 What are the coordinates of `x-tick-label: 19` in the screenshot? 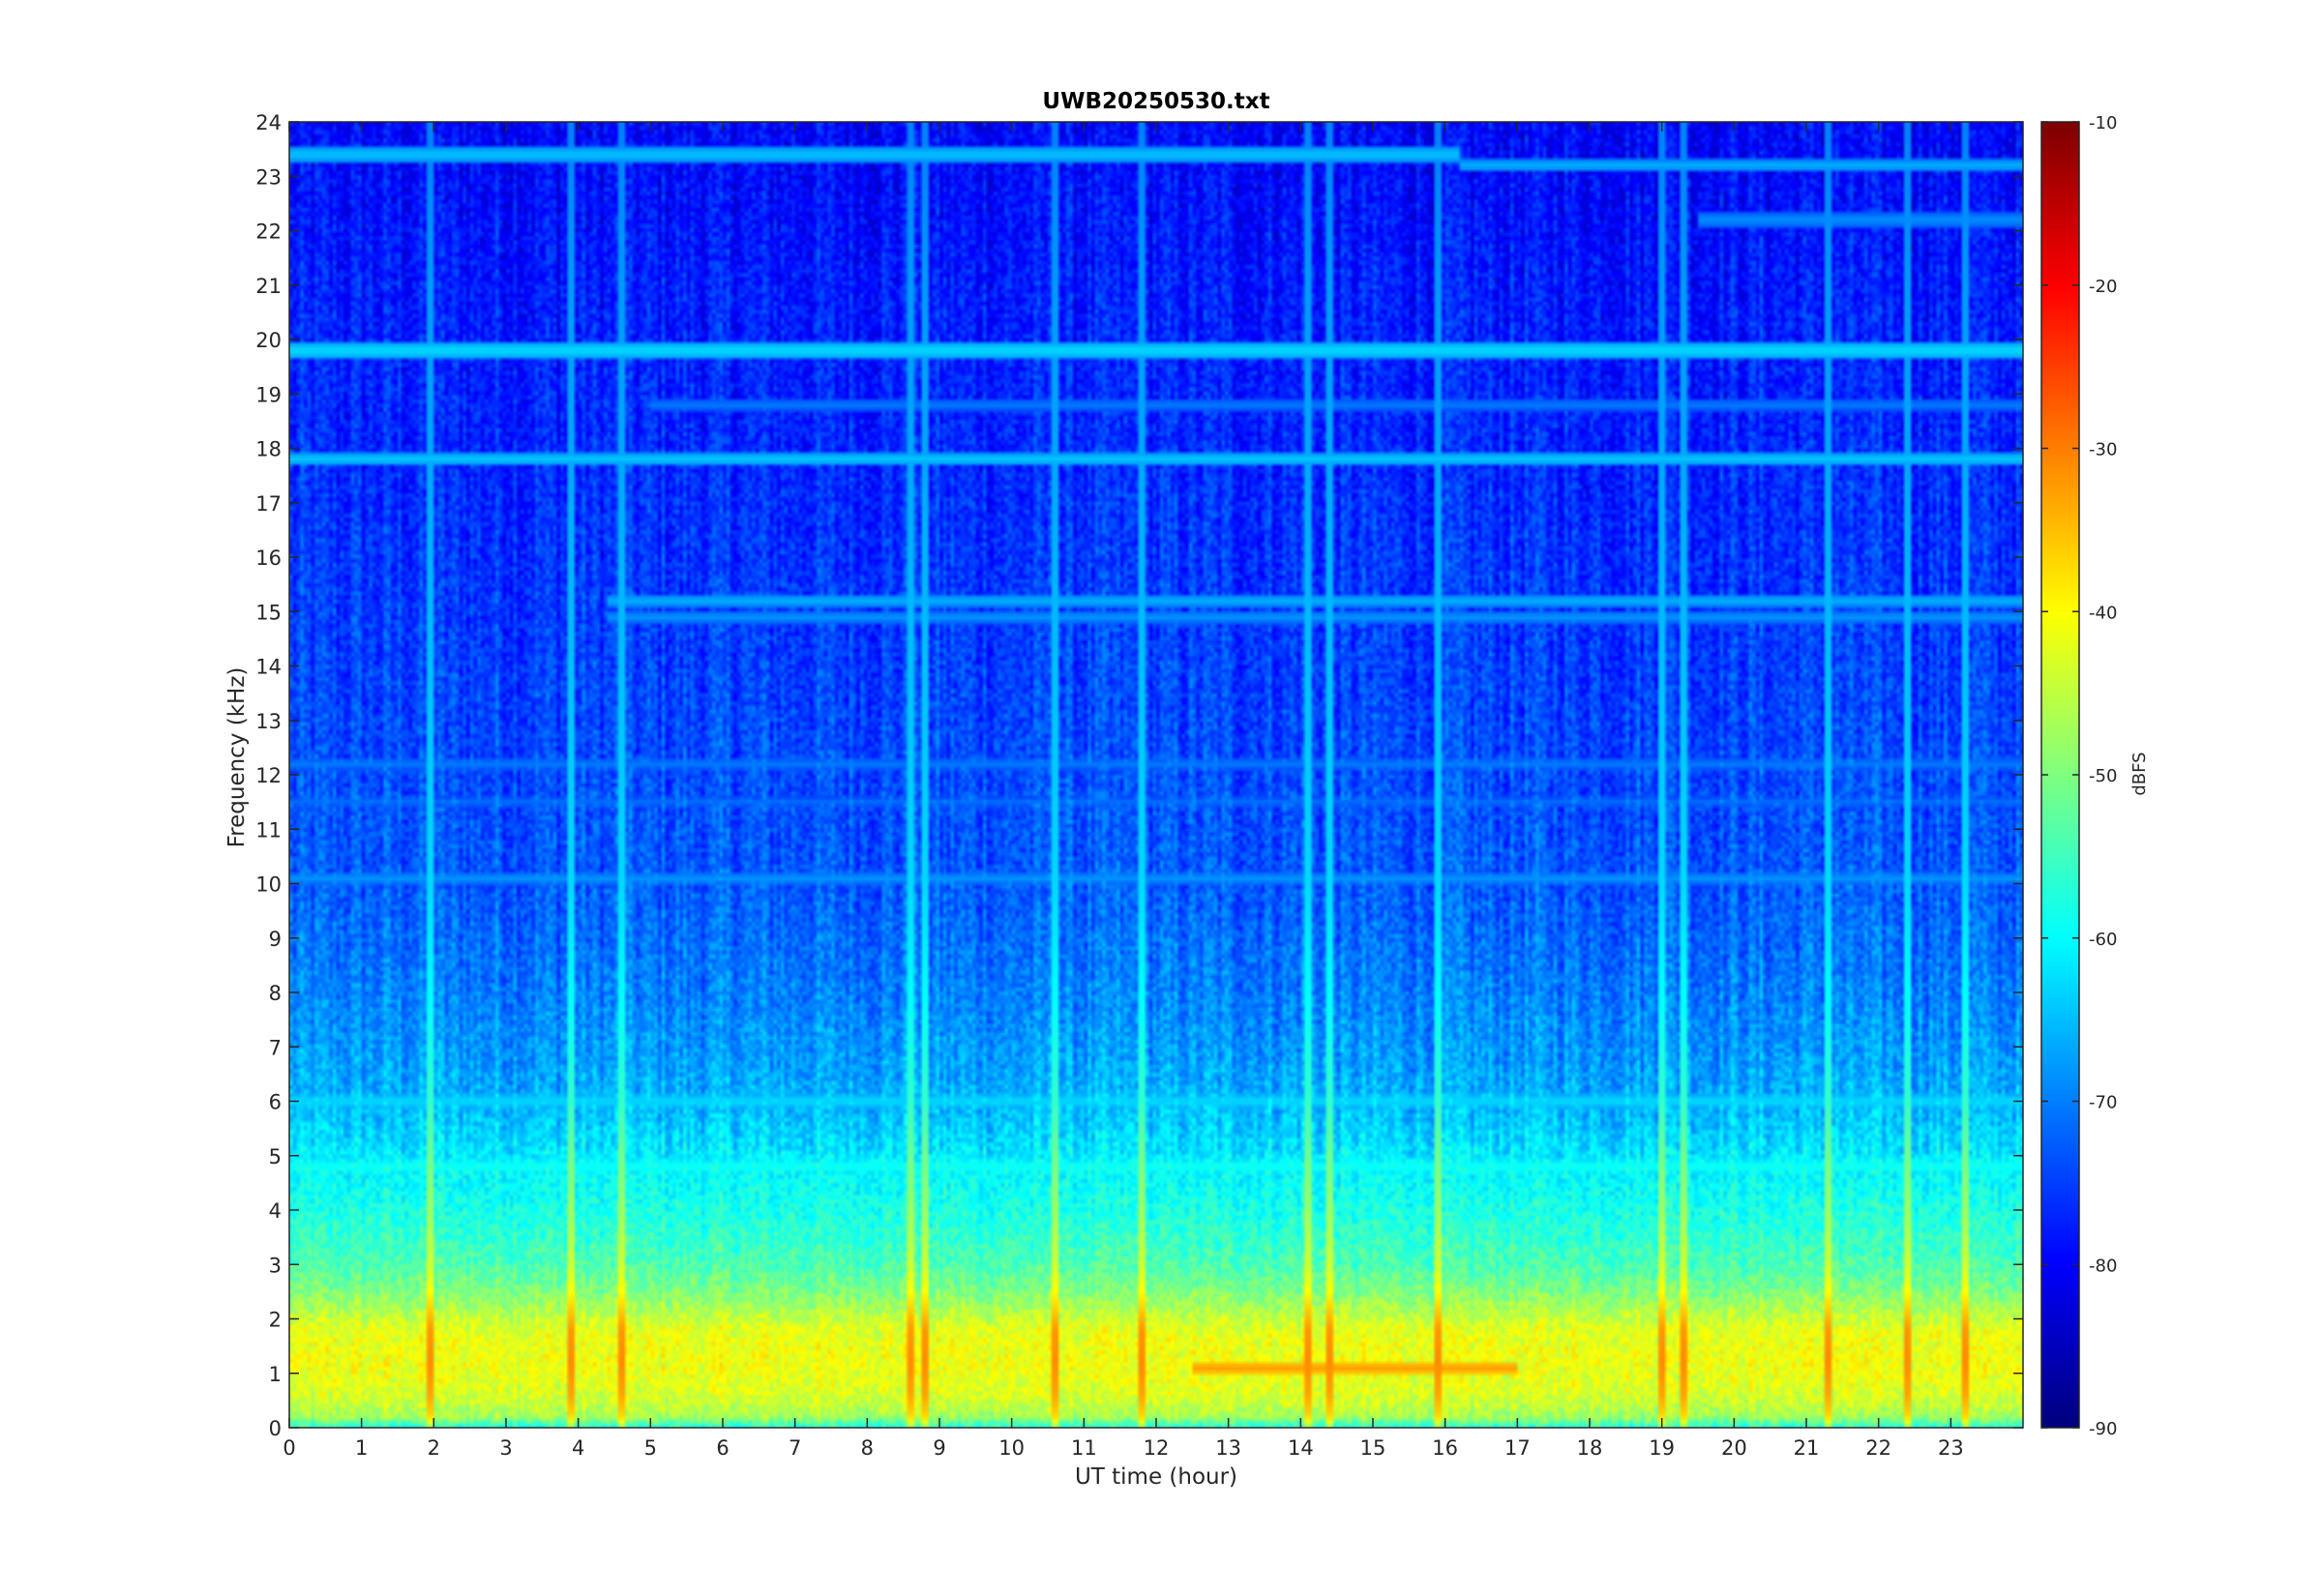 It's located at (1662, 1448).